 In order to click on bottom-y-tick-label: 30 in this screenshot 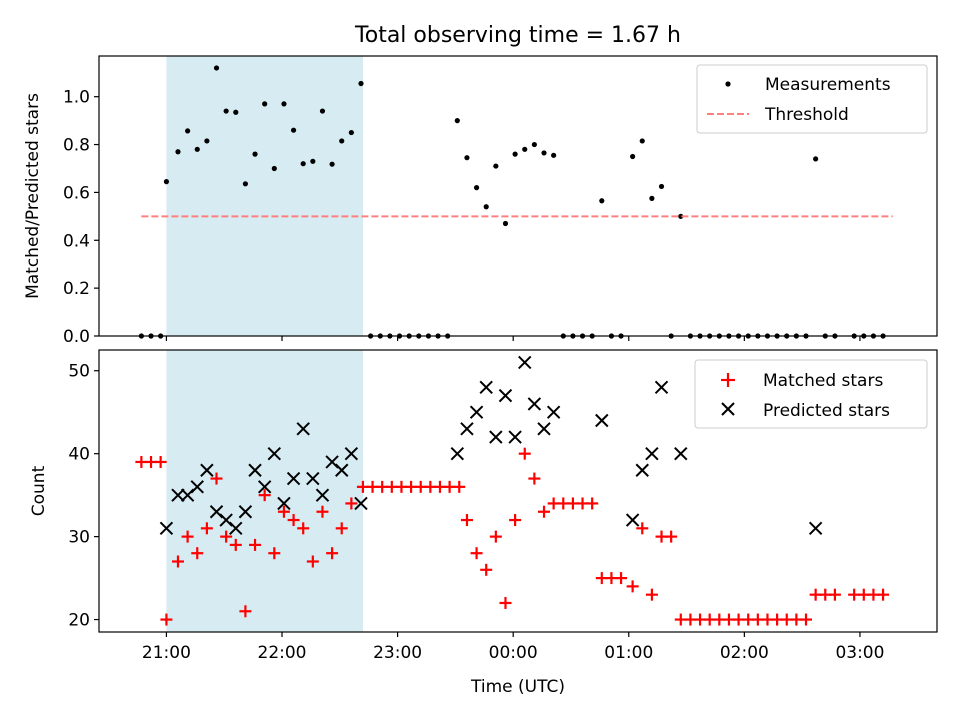, I will do `click(79, 538)`.